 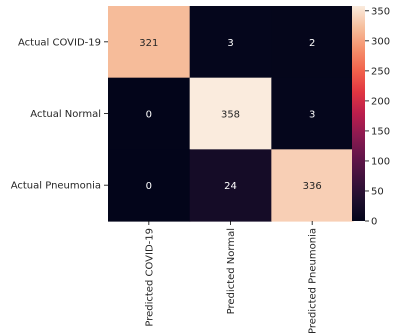 I want to click on colorbar-ticks: 0 50 100 150 200 250 300 350, so click(x=377, y=117).